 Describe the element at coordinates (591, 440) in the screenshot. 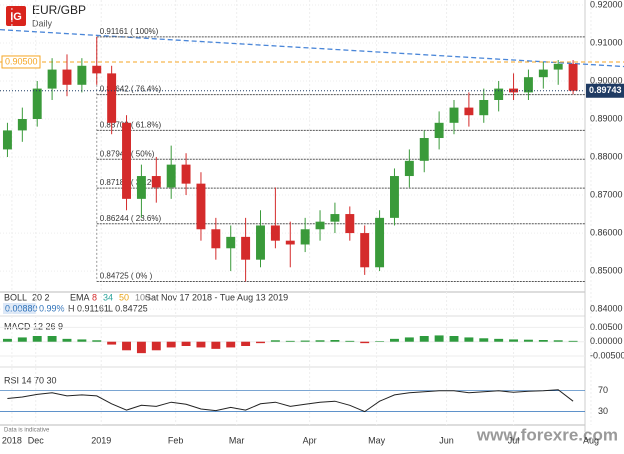

I see `x-tick-label: Aug` at that location.